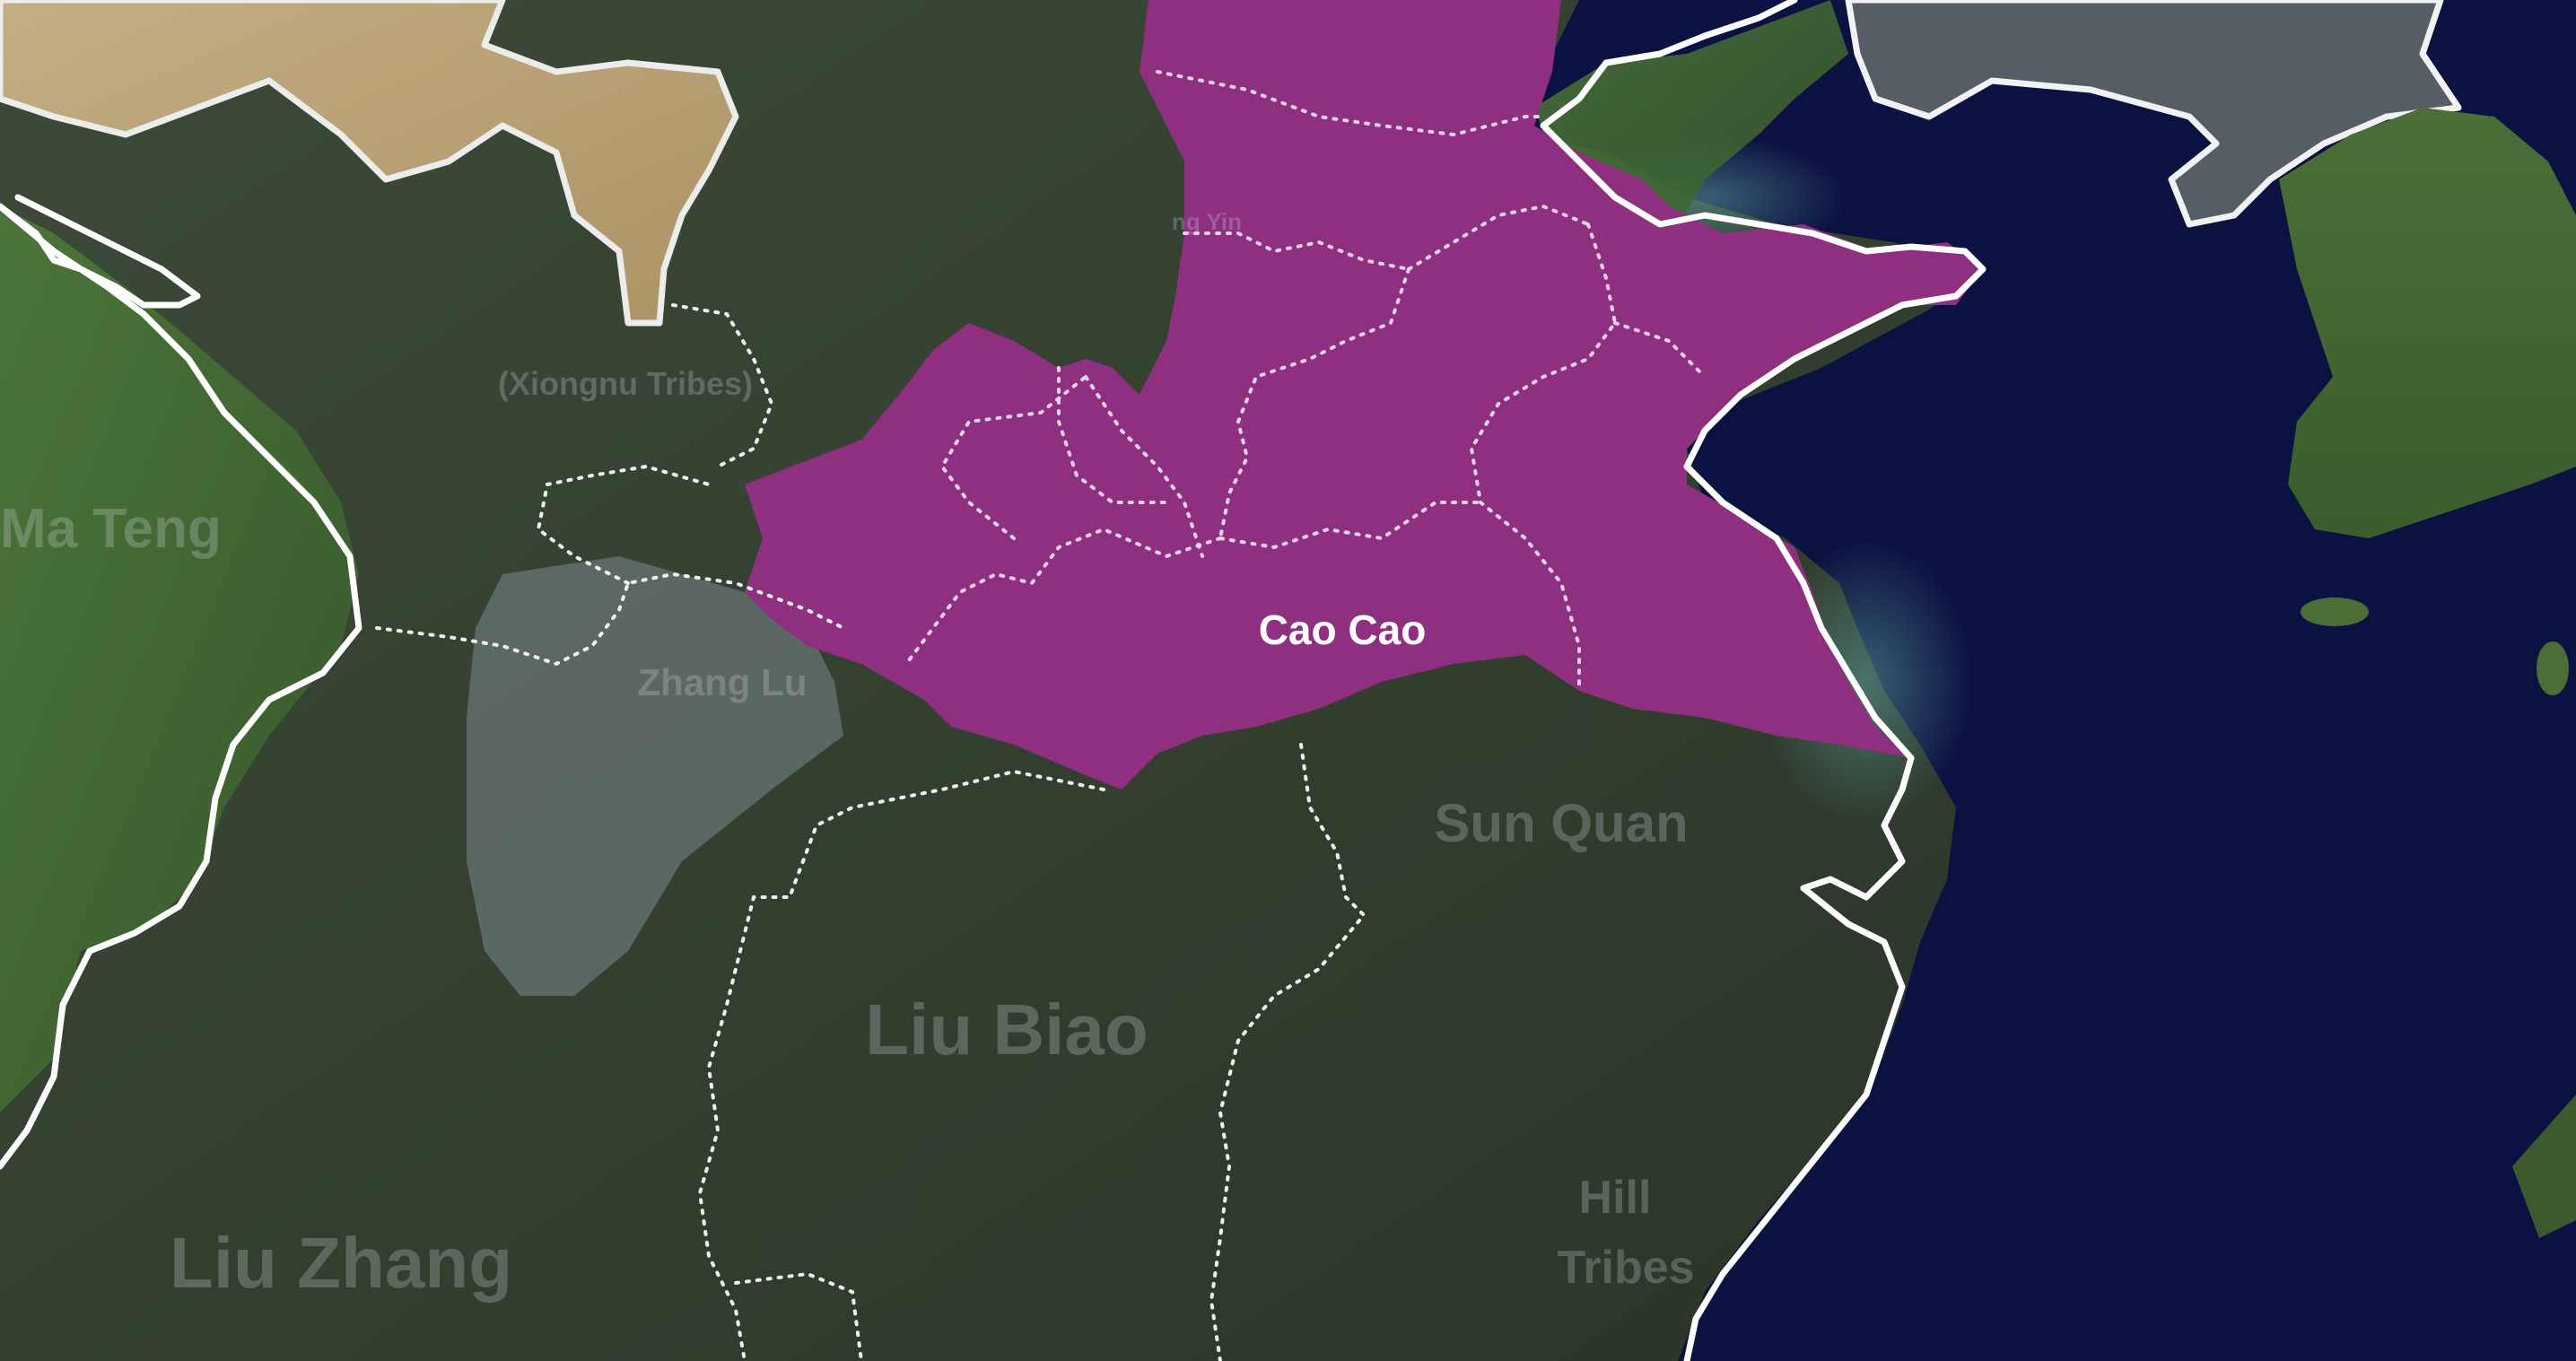  I want to click on northwest-desert, so click(370, 163).